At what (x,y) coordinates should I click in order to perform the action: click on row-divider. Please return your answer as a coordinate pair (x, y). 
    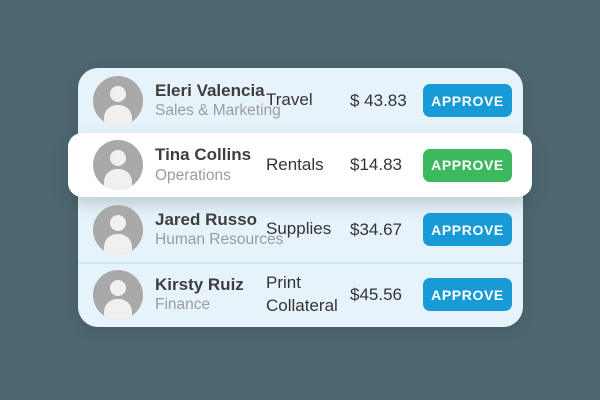
    Looking at the image, I should click on (300, 263).